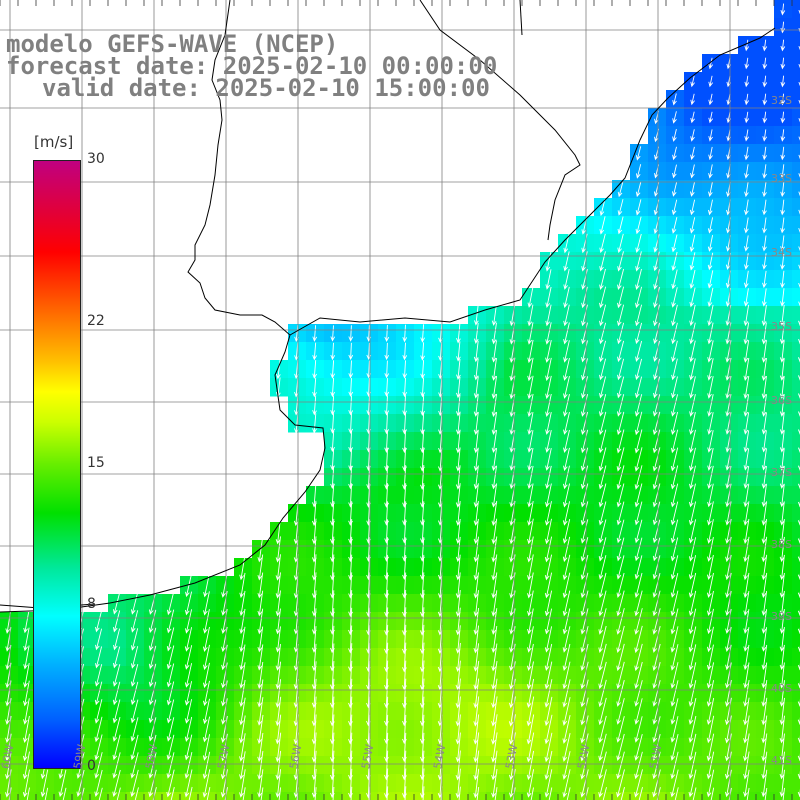 This screenshot has width=800, height=800. What do you see at coordinates (172, 44) in the screenshot?
I see `title-model: modelo GEFS-WAVE (NCEP)` at bounding box center [172, 44].